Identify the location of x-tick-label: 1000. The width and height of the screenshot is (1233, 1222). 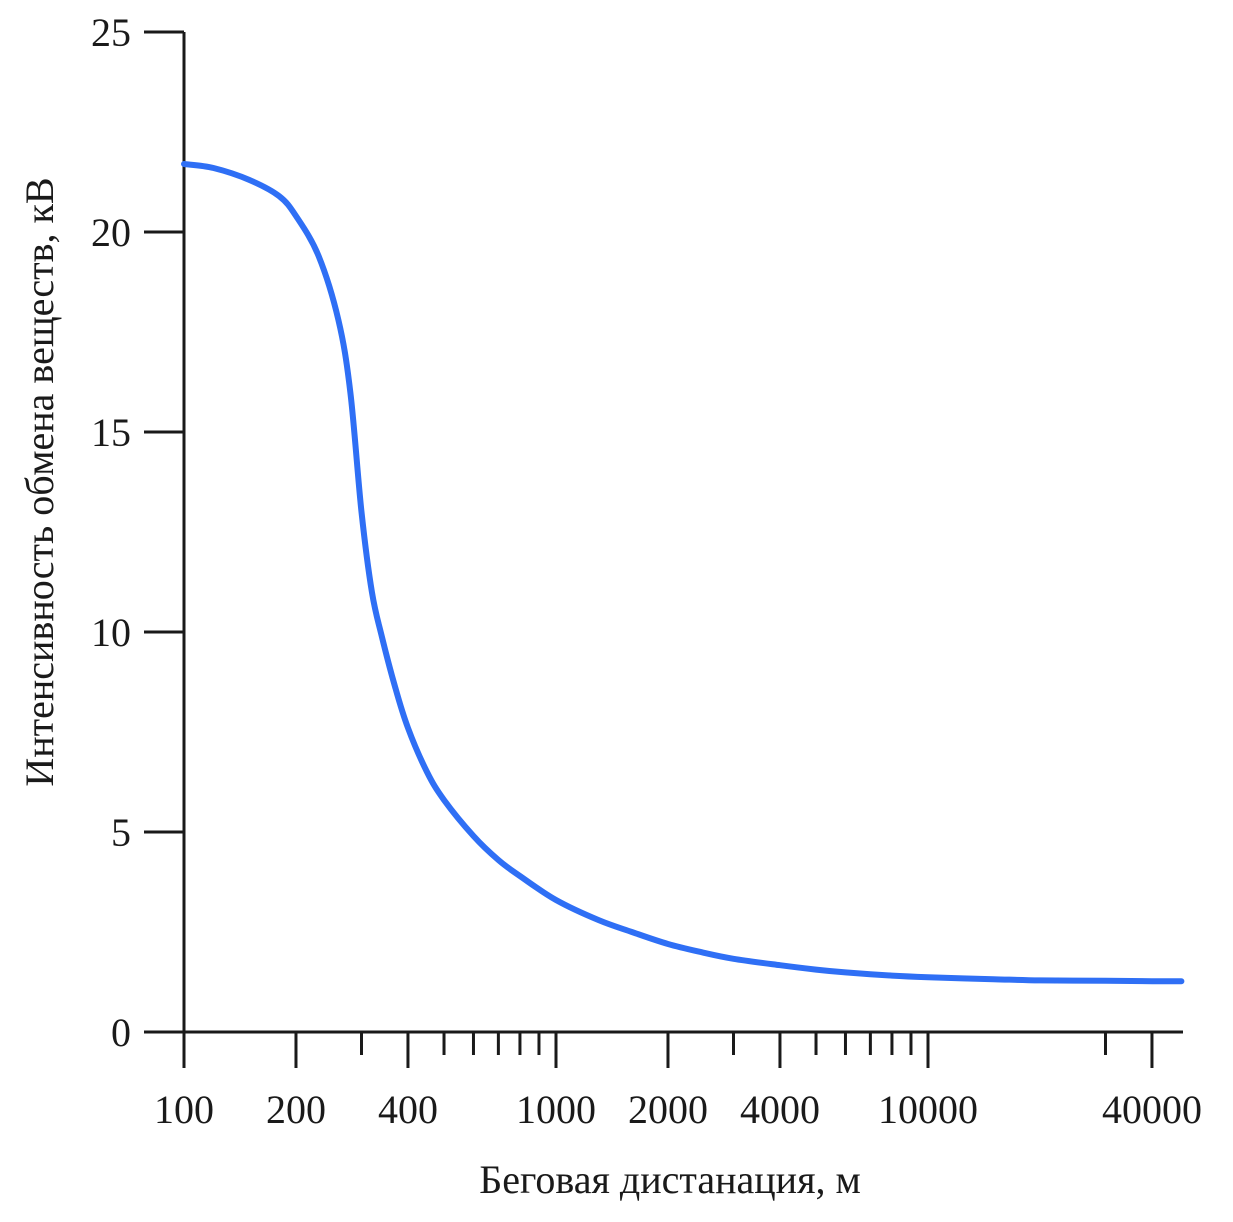
(556, 1109).